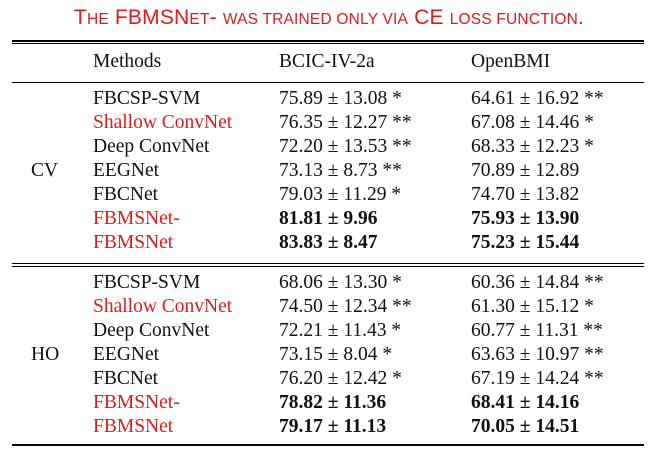 Image resolution: width=658 pixels, height=457 pixels. I want to click on caption-text: LOSS FUNCTION, so click(514, 19).